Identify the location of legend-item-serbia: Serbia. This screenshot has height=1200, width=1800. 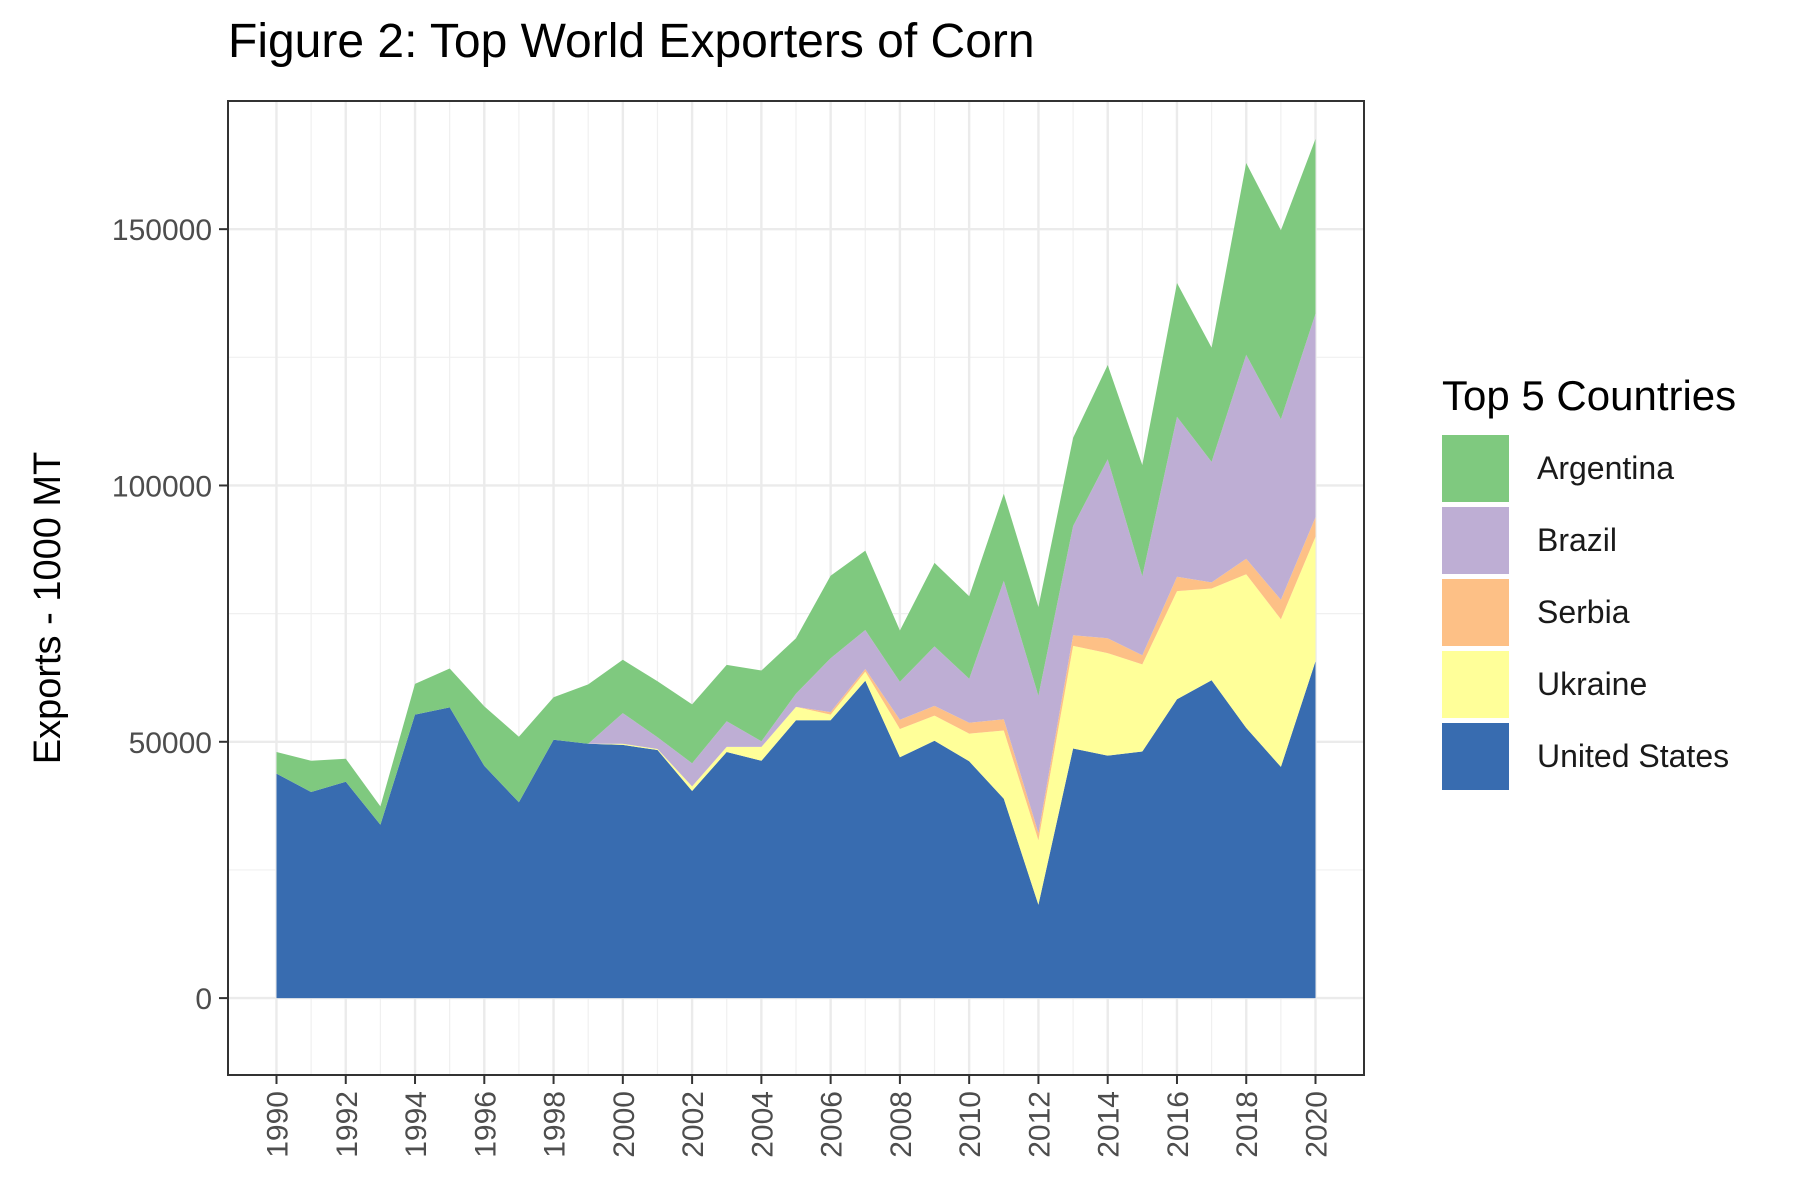
(1589, 612).